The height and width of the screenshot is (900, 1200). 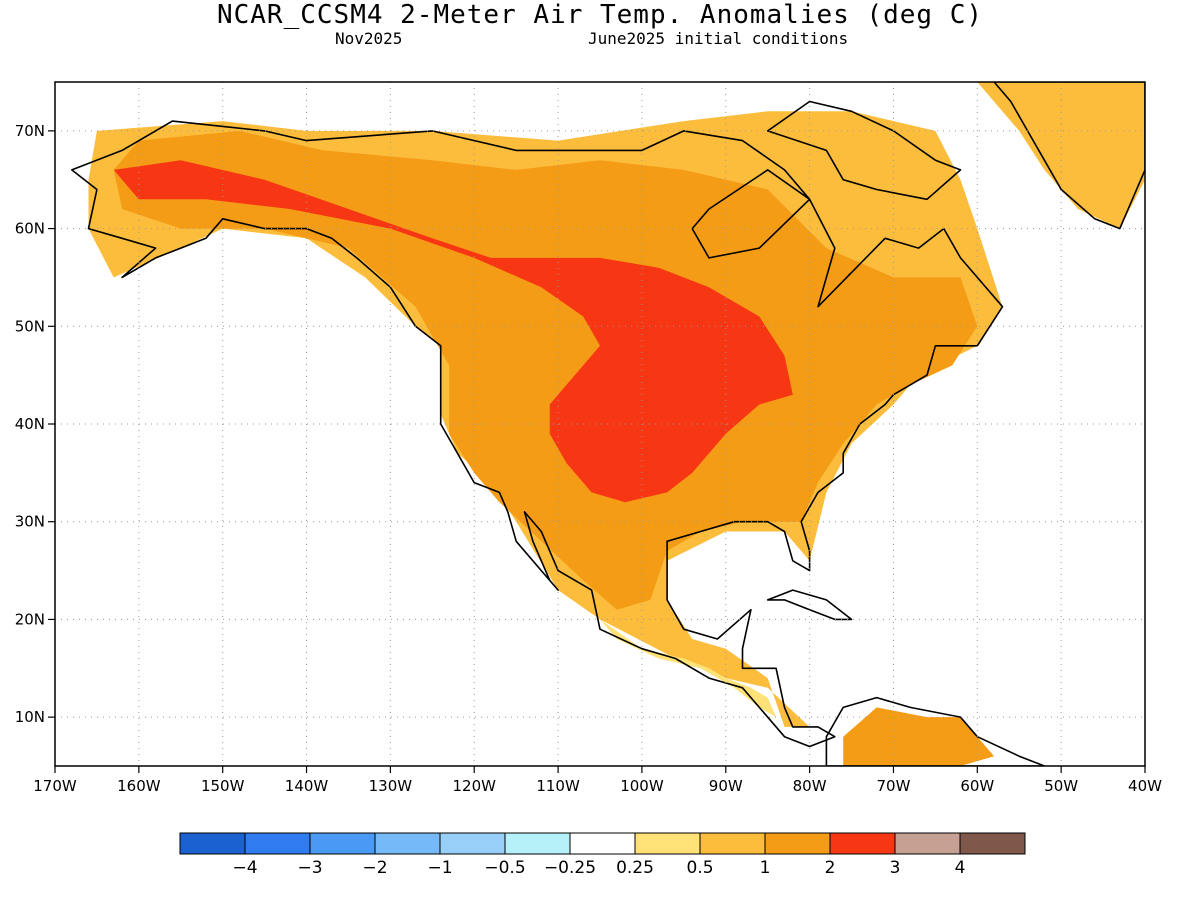 I want to click on lat-tick-label: 70N, so click(x=30, y=131).